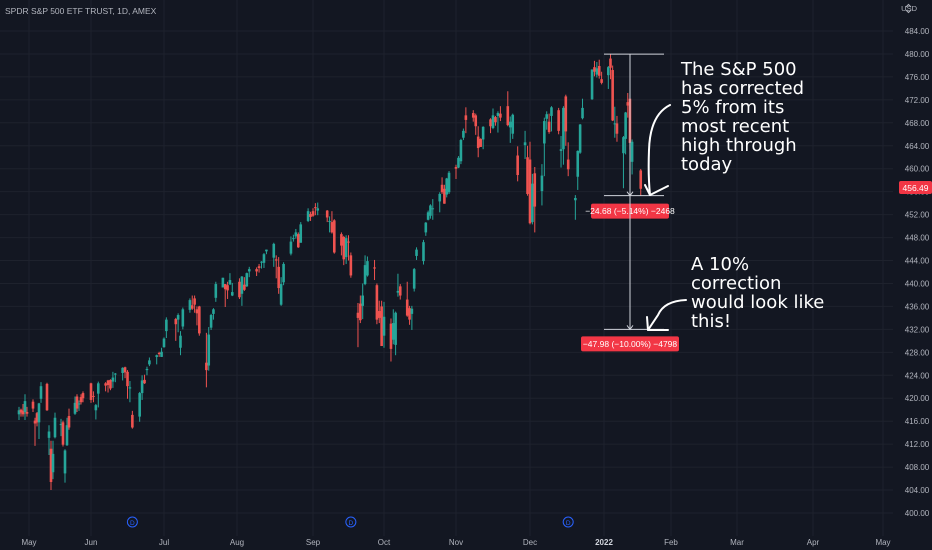 The image size is (932, 550). Describe the element at coordinates (384, 542) in the screenshot. I see `x-tick-label: Oct` at that location.